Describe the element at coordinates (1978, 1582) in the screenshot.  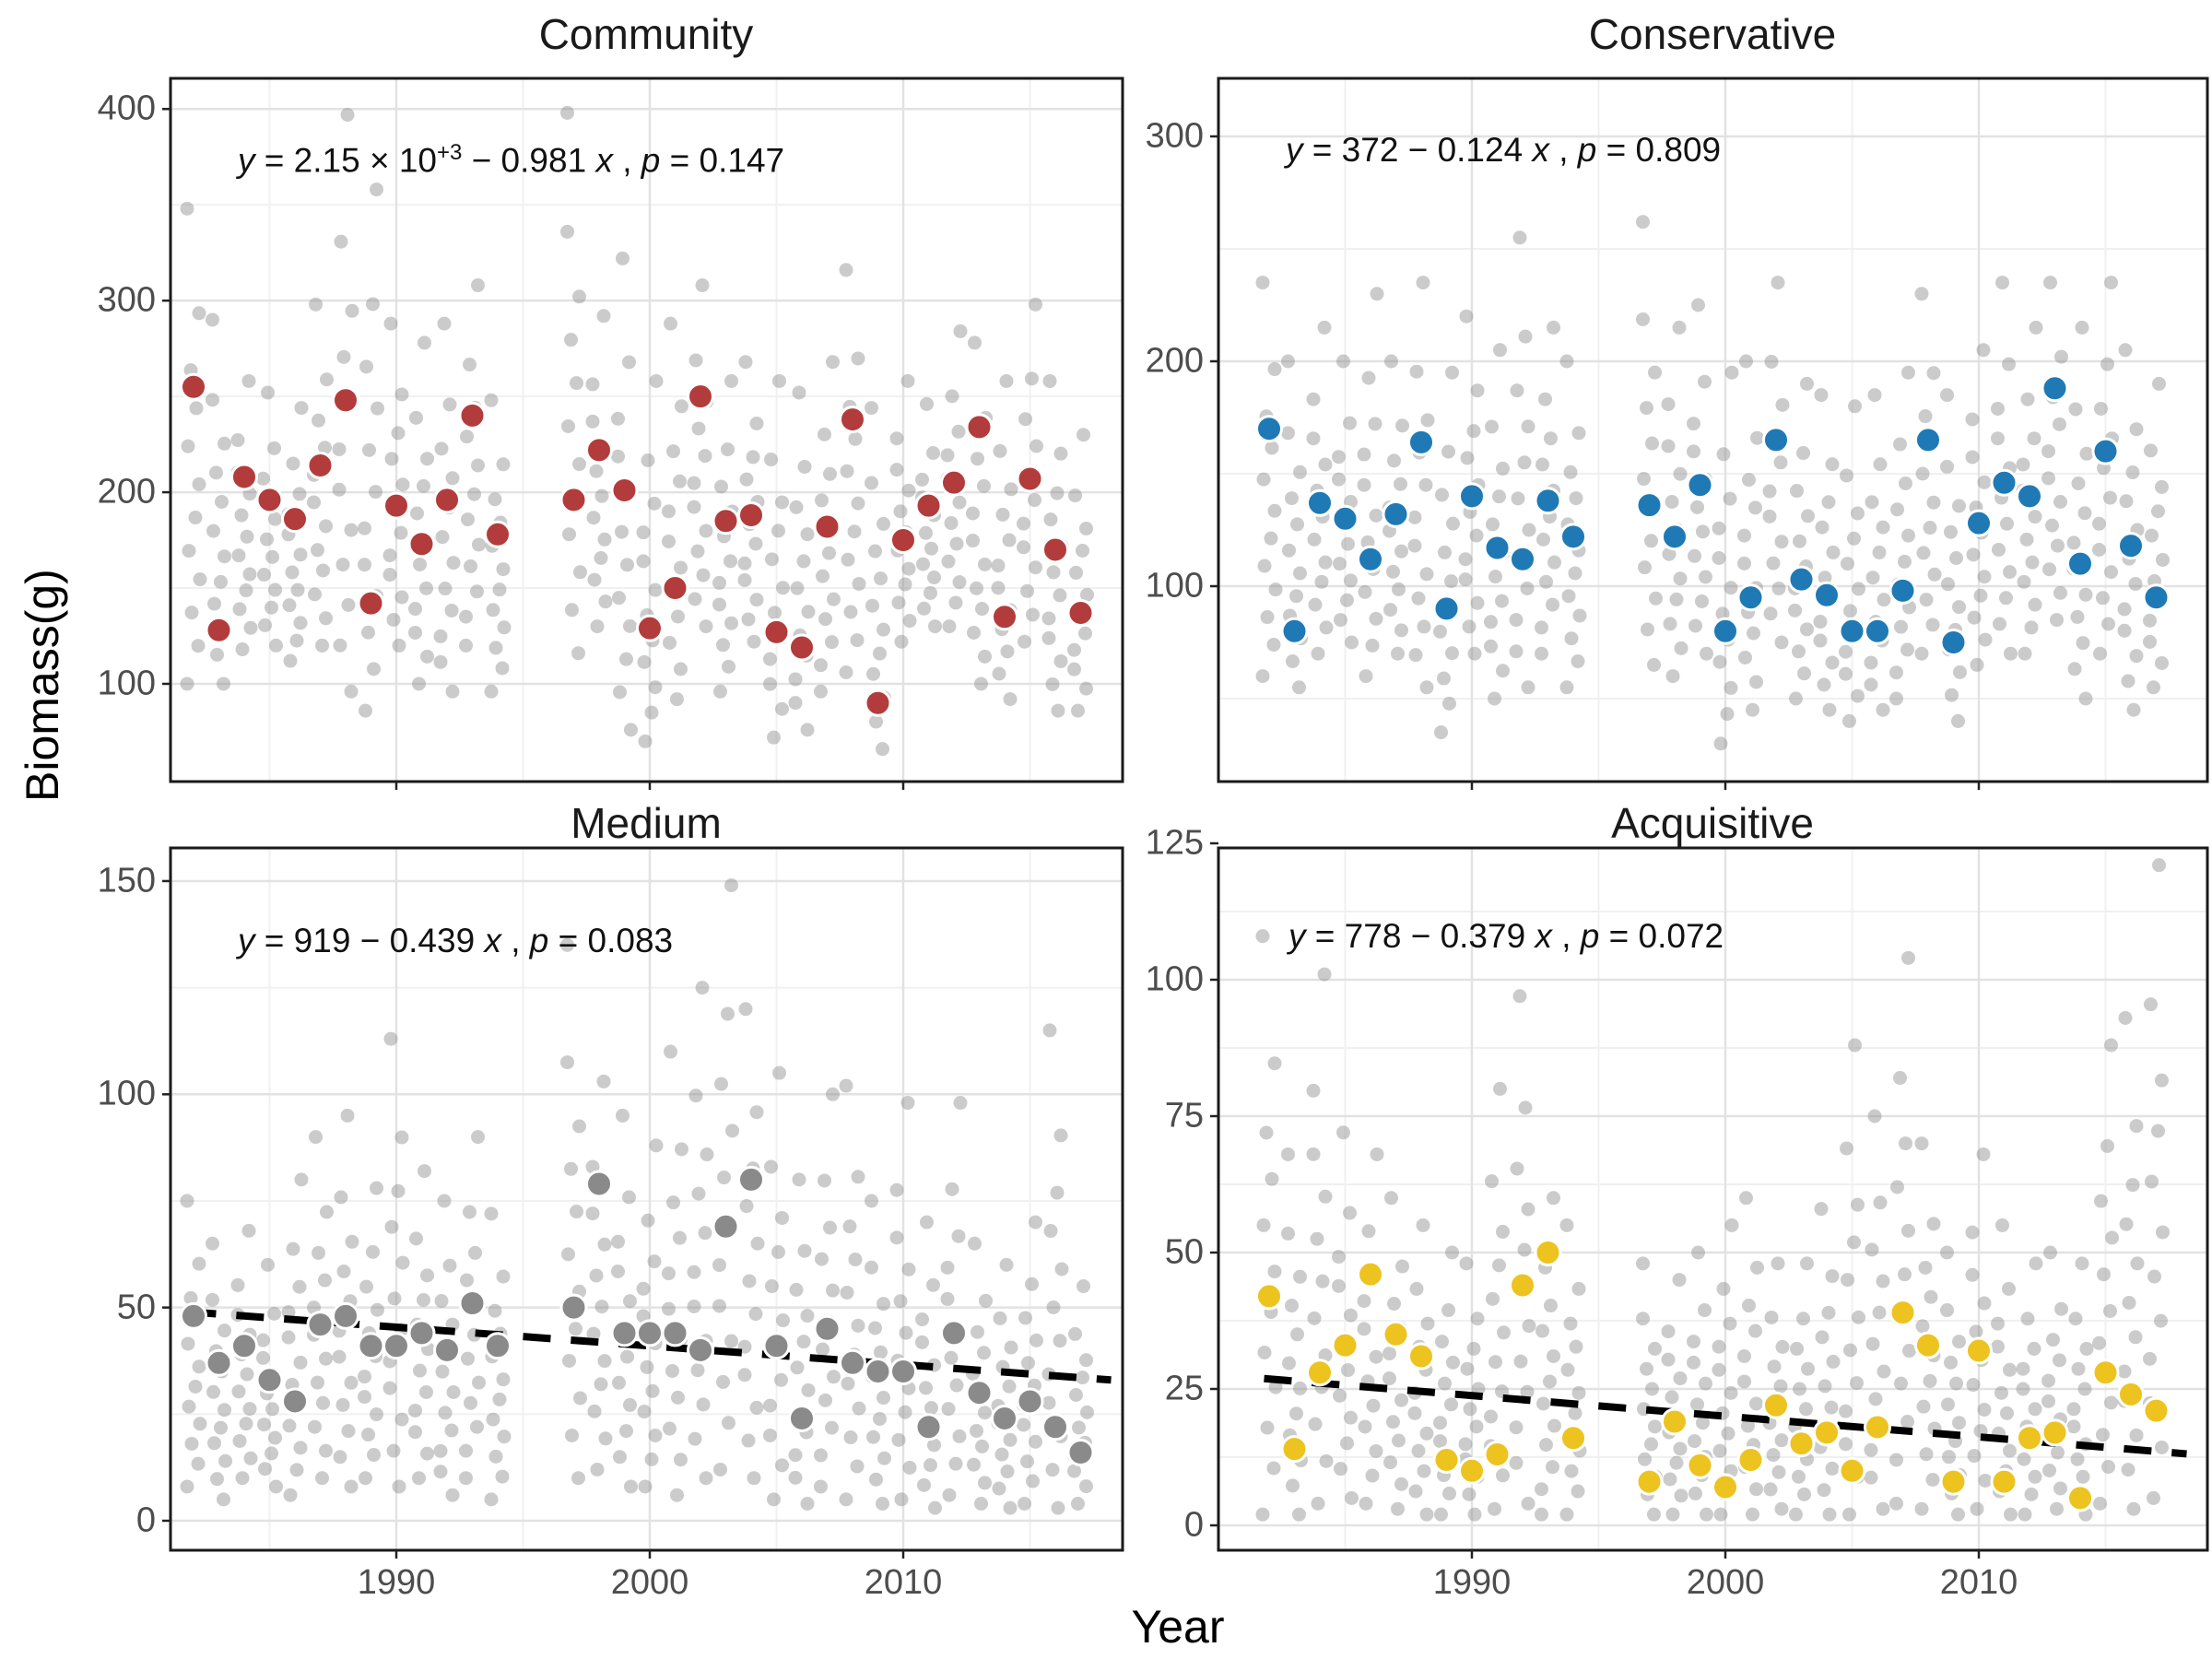
I see `x-tick-label: 2010` at that location.